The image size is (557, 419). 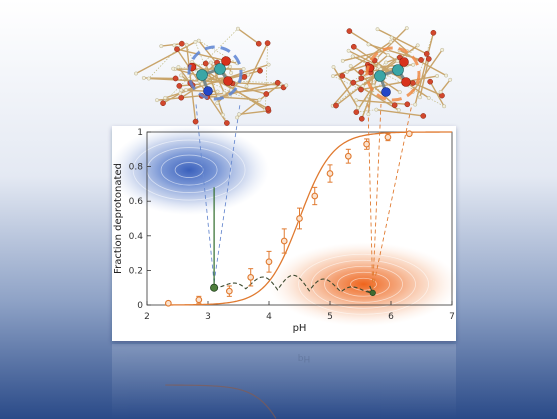 I want to click on y-axis-label: Fraction deprotonated, so click(x=118, y=218).